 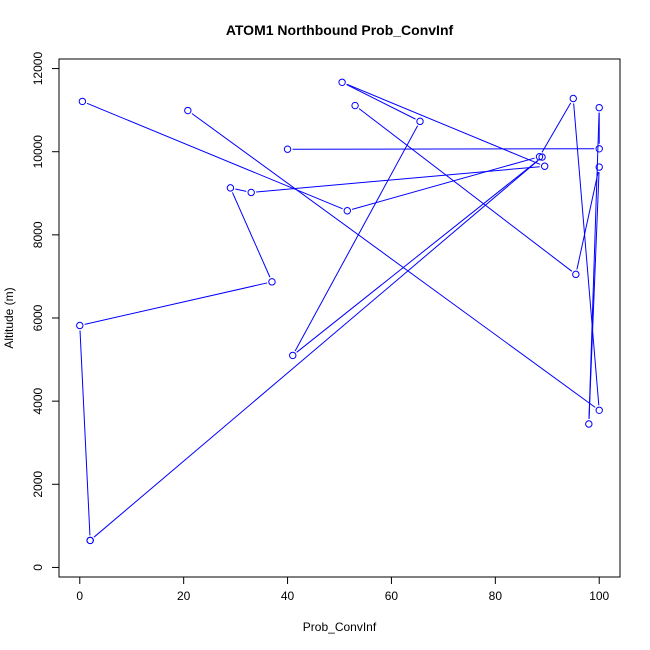 What do you see at coordinates (599, 596) in the screenshot?
I see `x-tick-label: 100` at bounding box center [599, 596].